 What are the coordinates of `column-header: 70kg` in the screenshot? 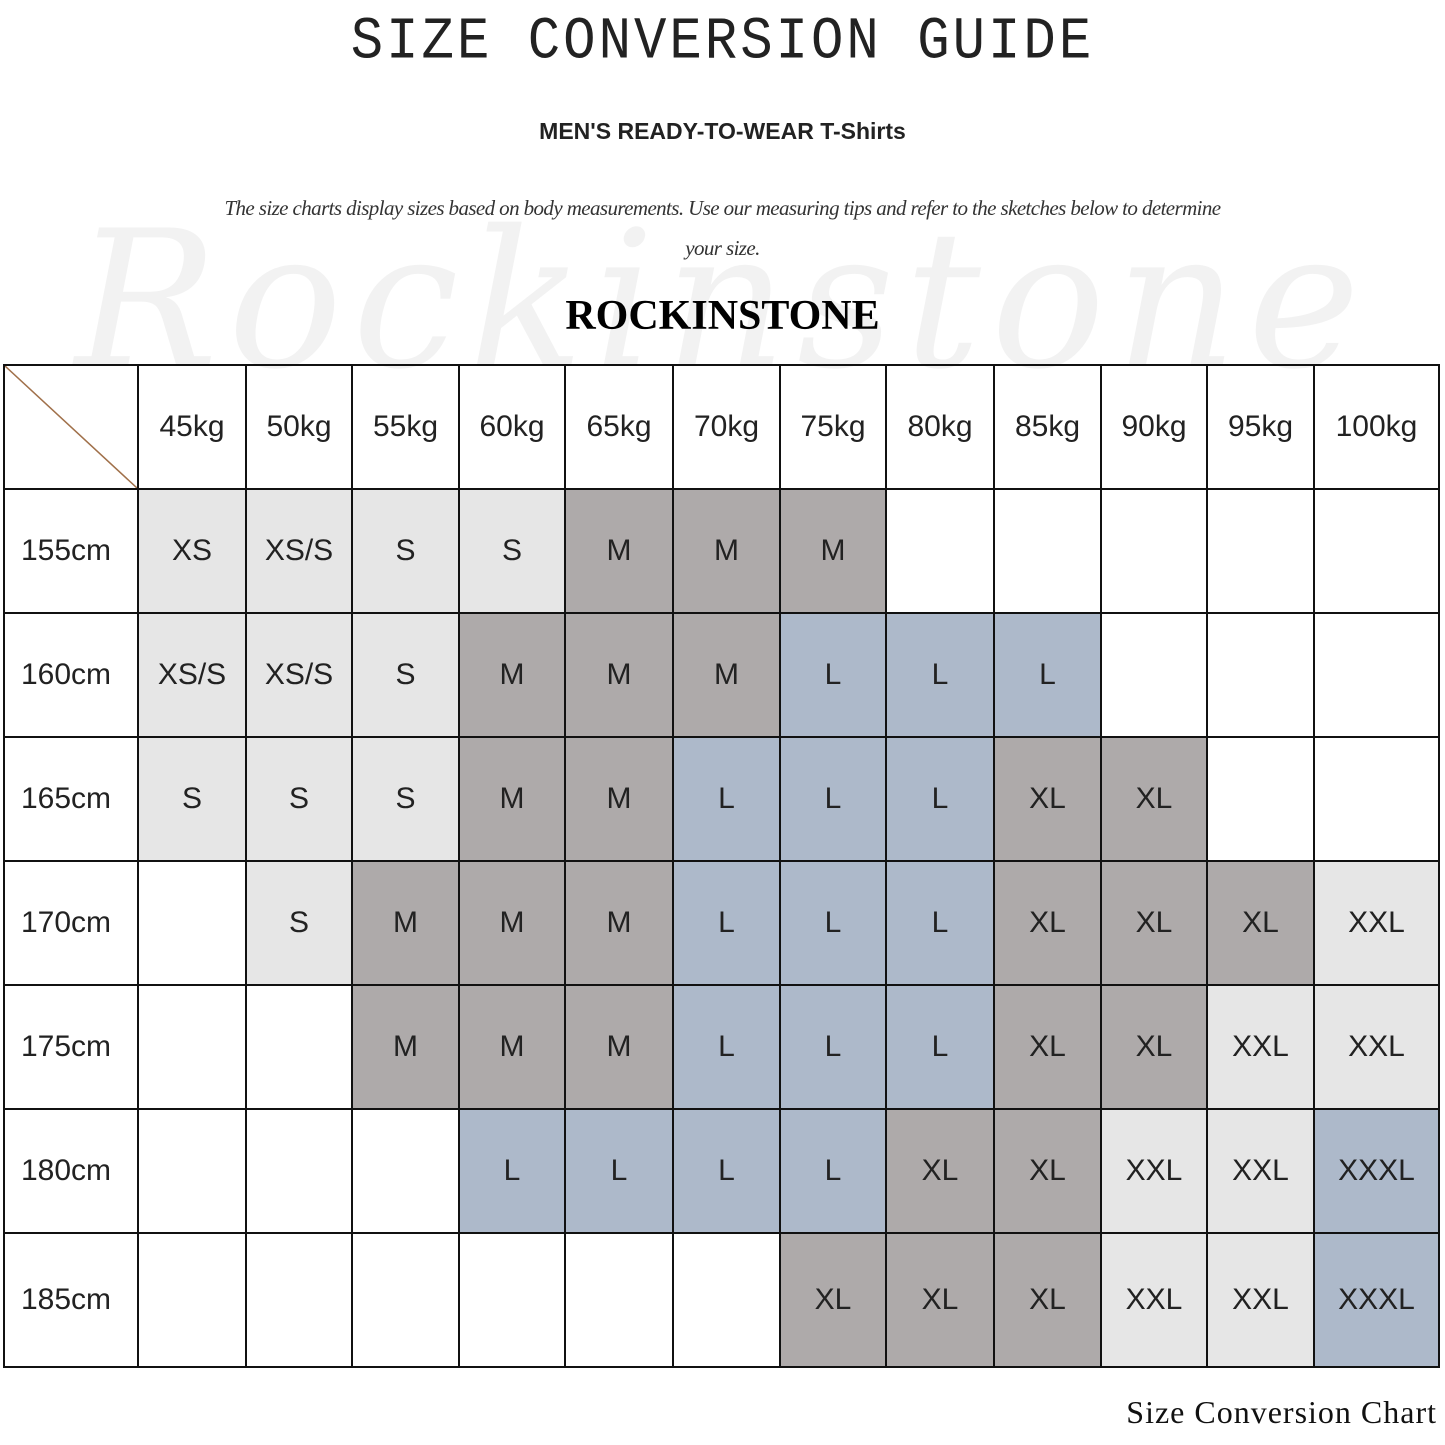 It's located at (726, 427).